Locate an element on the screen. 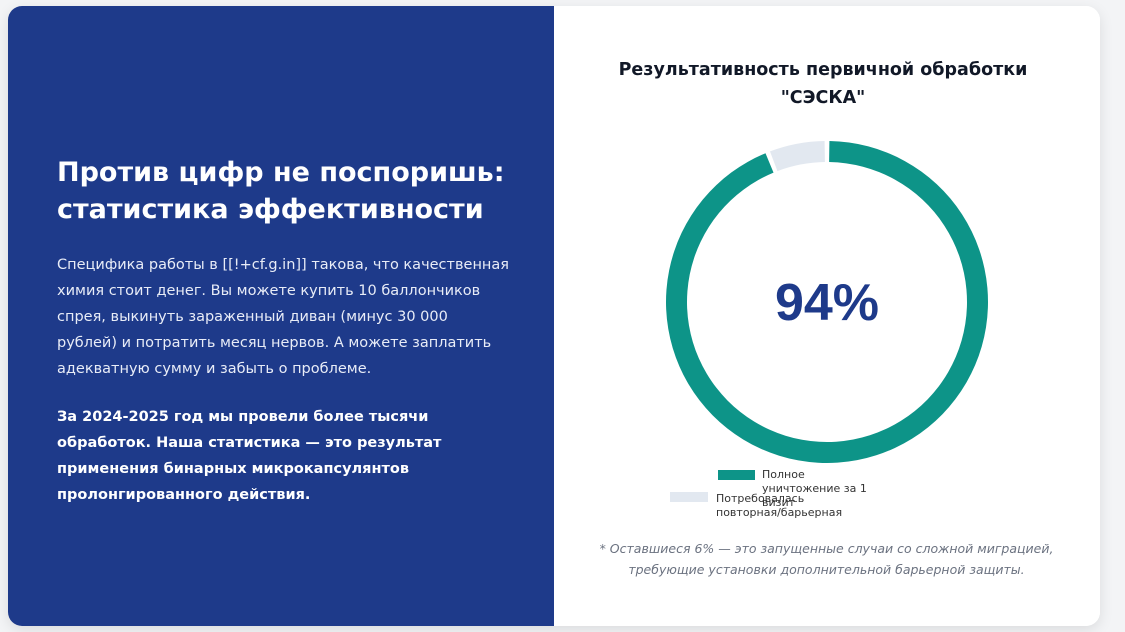  center-percentage: 94% is located at coordinates (827, 303).